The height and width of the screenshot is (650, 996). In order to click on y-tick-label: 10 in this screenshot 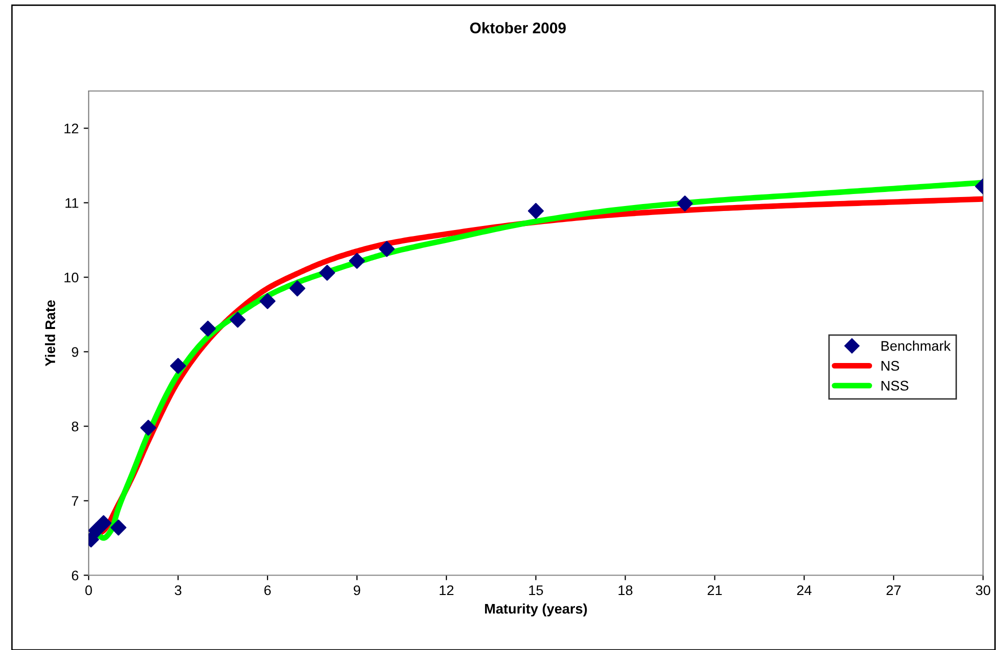, I will do `click(71, 277)`.